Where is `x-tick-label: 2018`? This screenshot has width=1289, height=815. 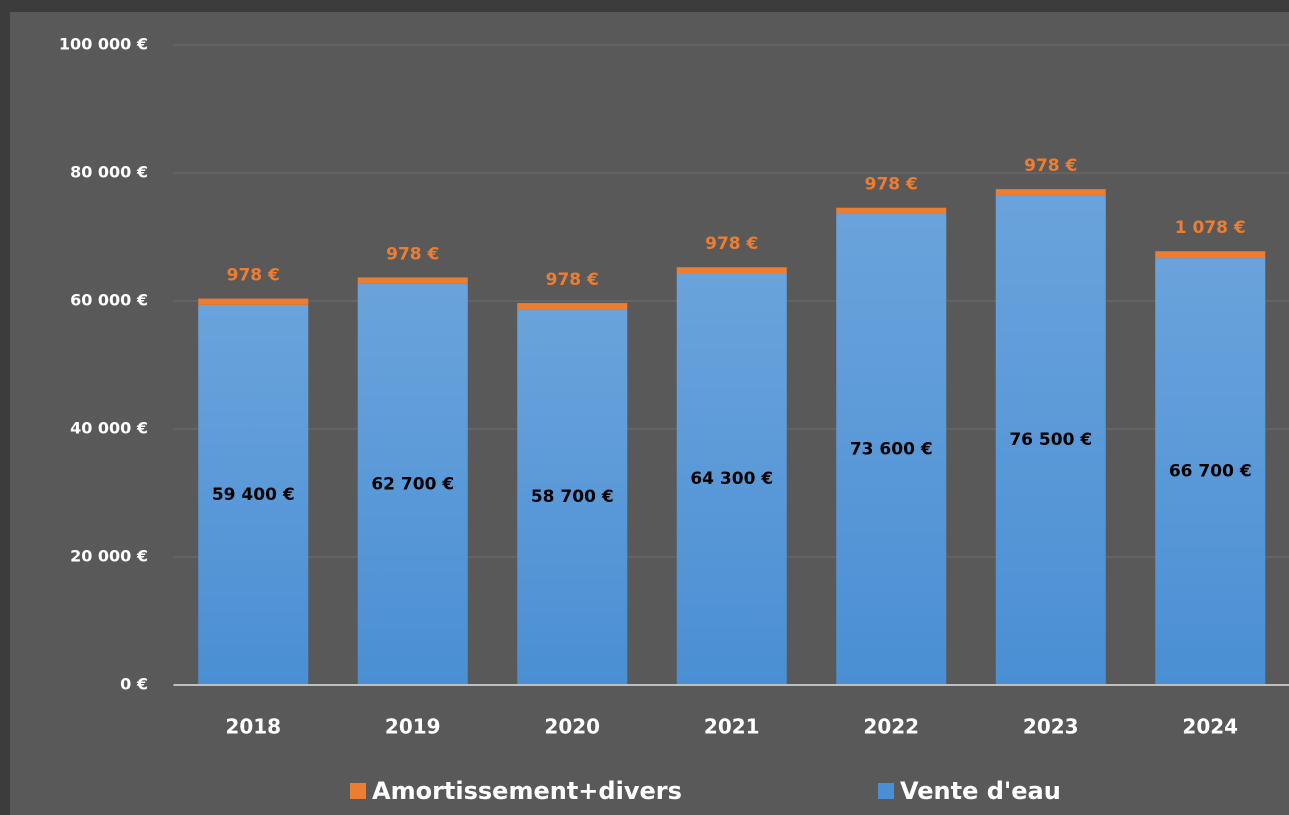
x-tick-label: 2018 is located at coordinates (253, 727).